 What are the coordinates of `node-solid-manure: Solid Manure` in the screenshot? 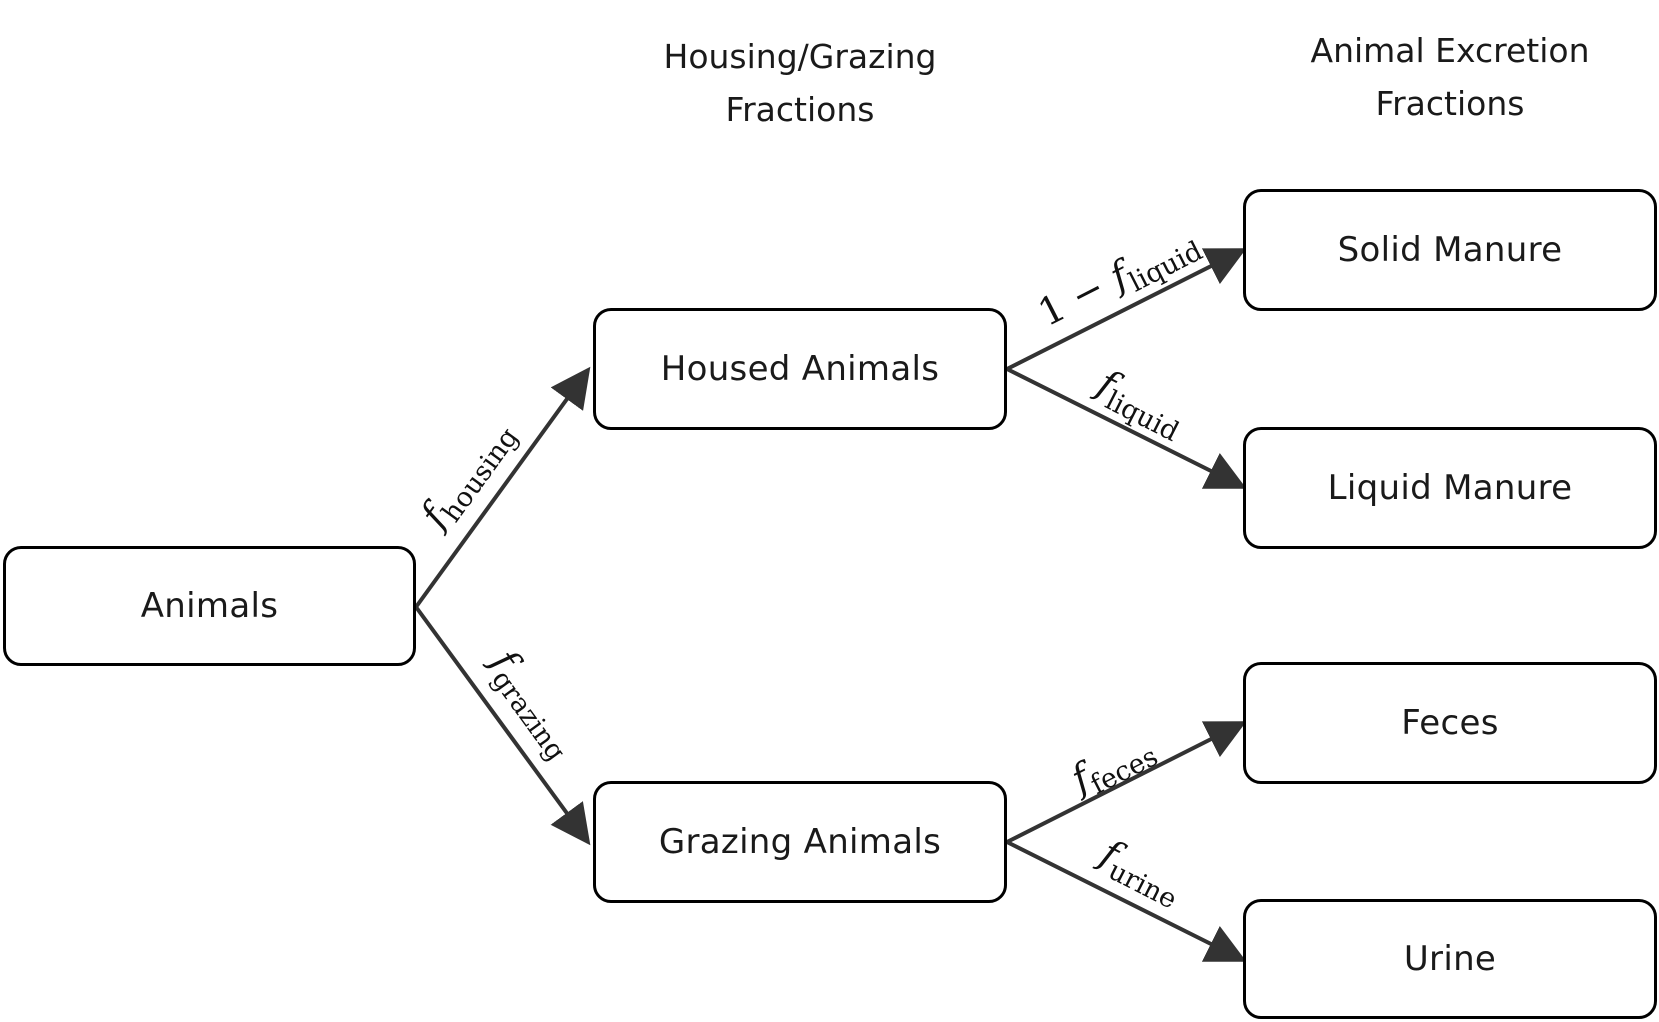 It's located at (1450, 250).